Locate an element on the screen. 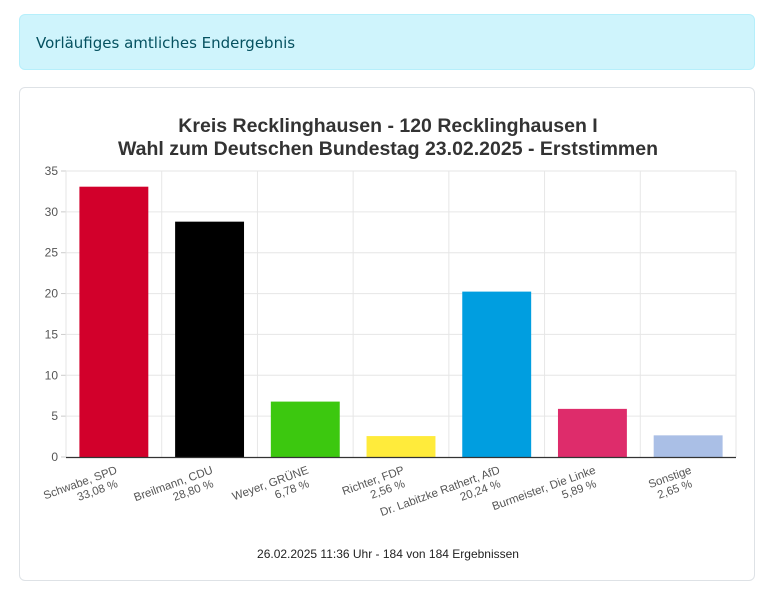 The height and width of the screenshot is (595, 768). y-tick-label: 10 is located at coordinates (52, 375).